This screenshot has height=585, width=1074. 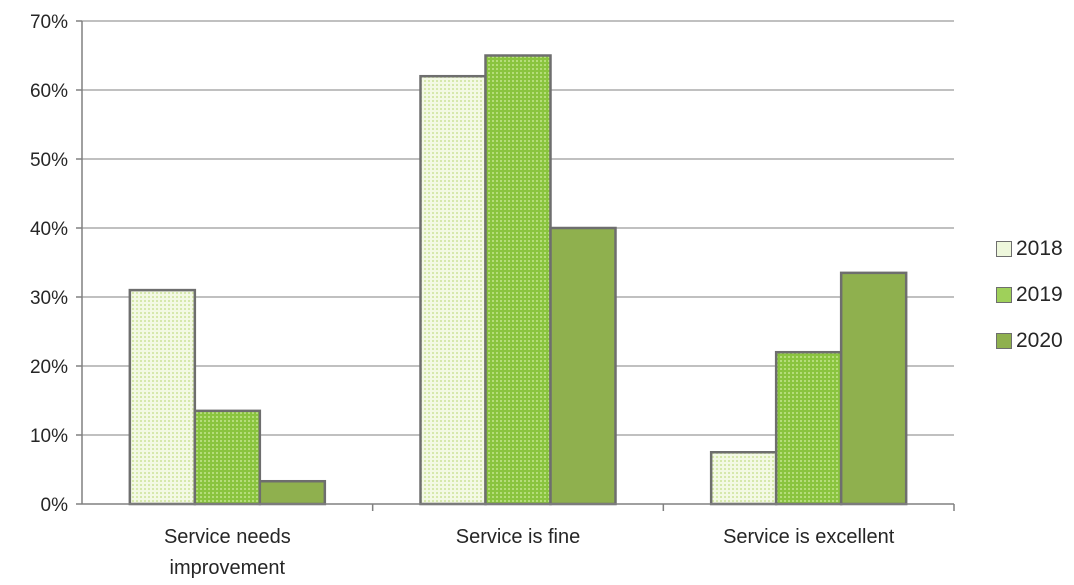 I want to click on legend-item-2020: 2020, so click(x=1029, y=341).